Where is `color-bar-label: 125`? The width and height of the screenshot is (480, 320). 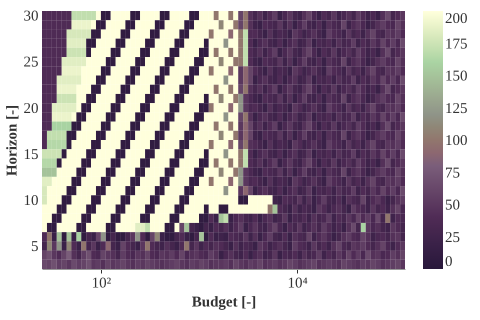
color-bar-label: 125 is located at coordinates (456, 108).